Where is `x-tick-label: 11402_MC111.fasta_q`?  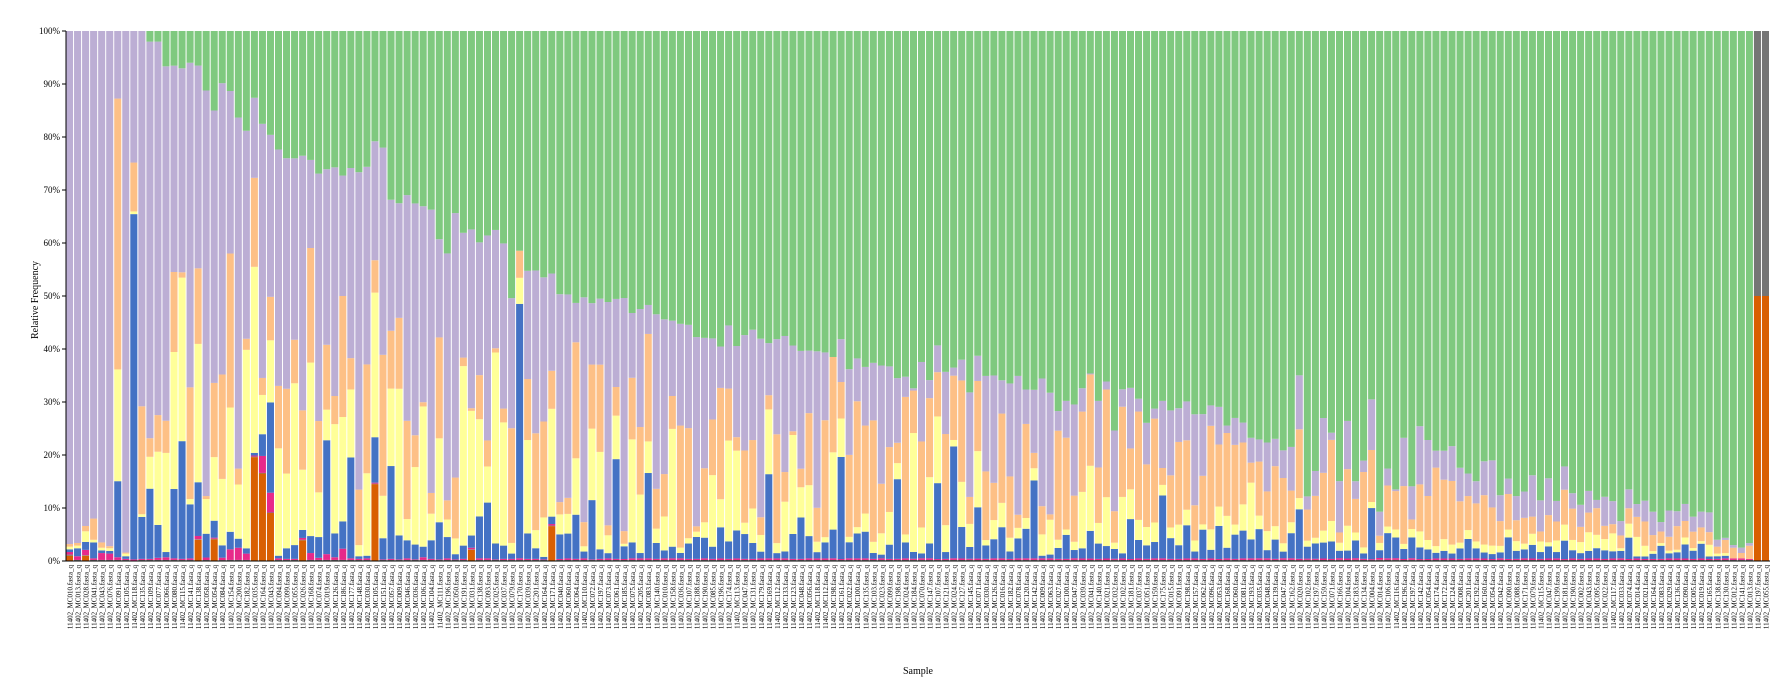
x-tick-label: 11402_MC111.fasta_q is located at coordinates (440, 597).